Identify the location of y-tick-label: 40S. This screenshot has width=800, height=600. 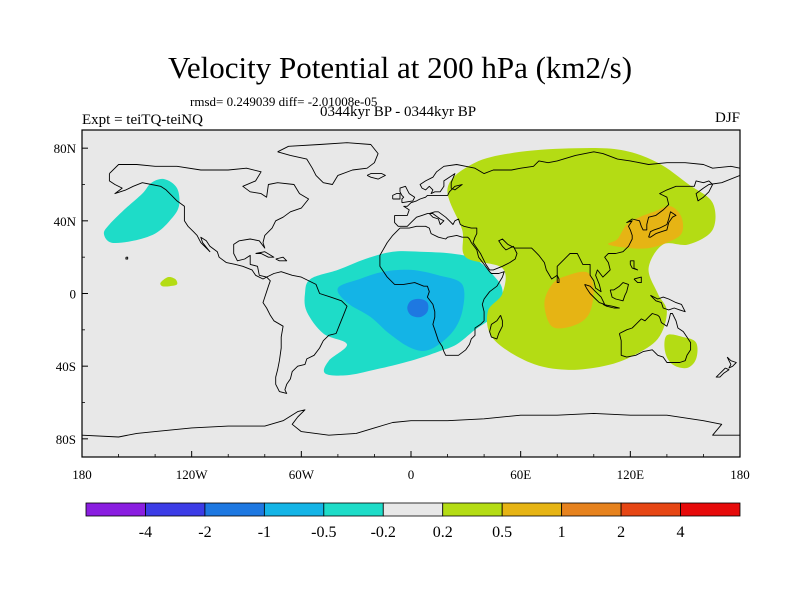
(66, 366).